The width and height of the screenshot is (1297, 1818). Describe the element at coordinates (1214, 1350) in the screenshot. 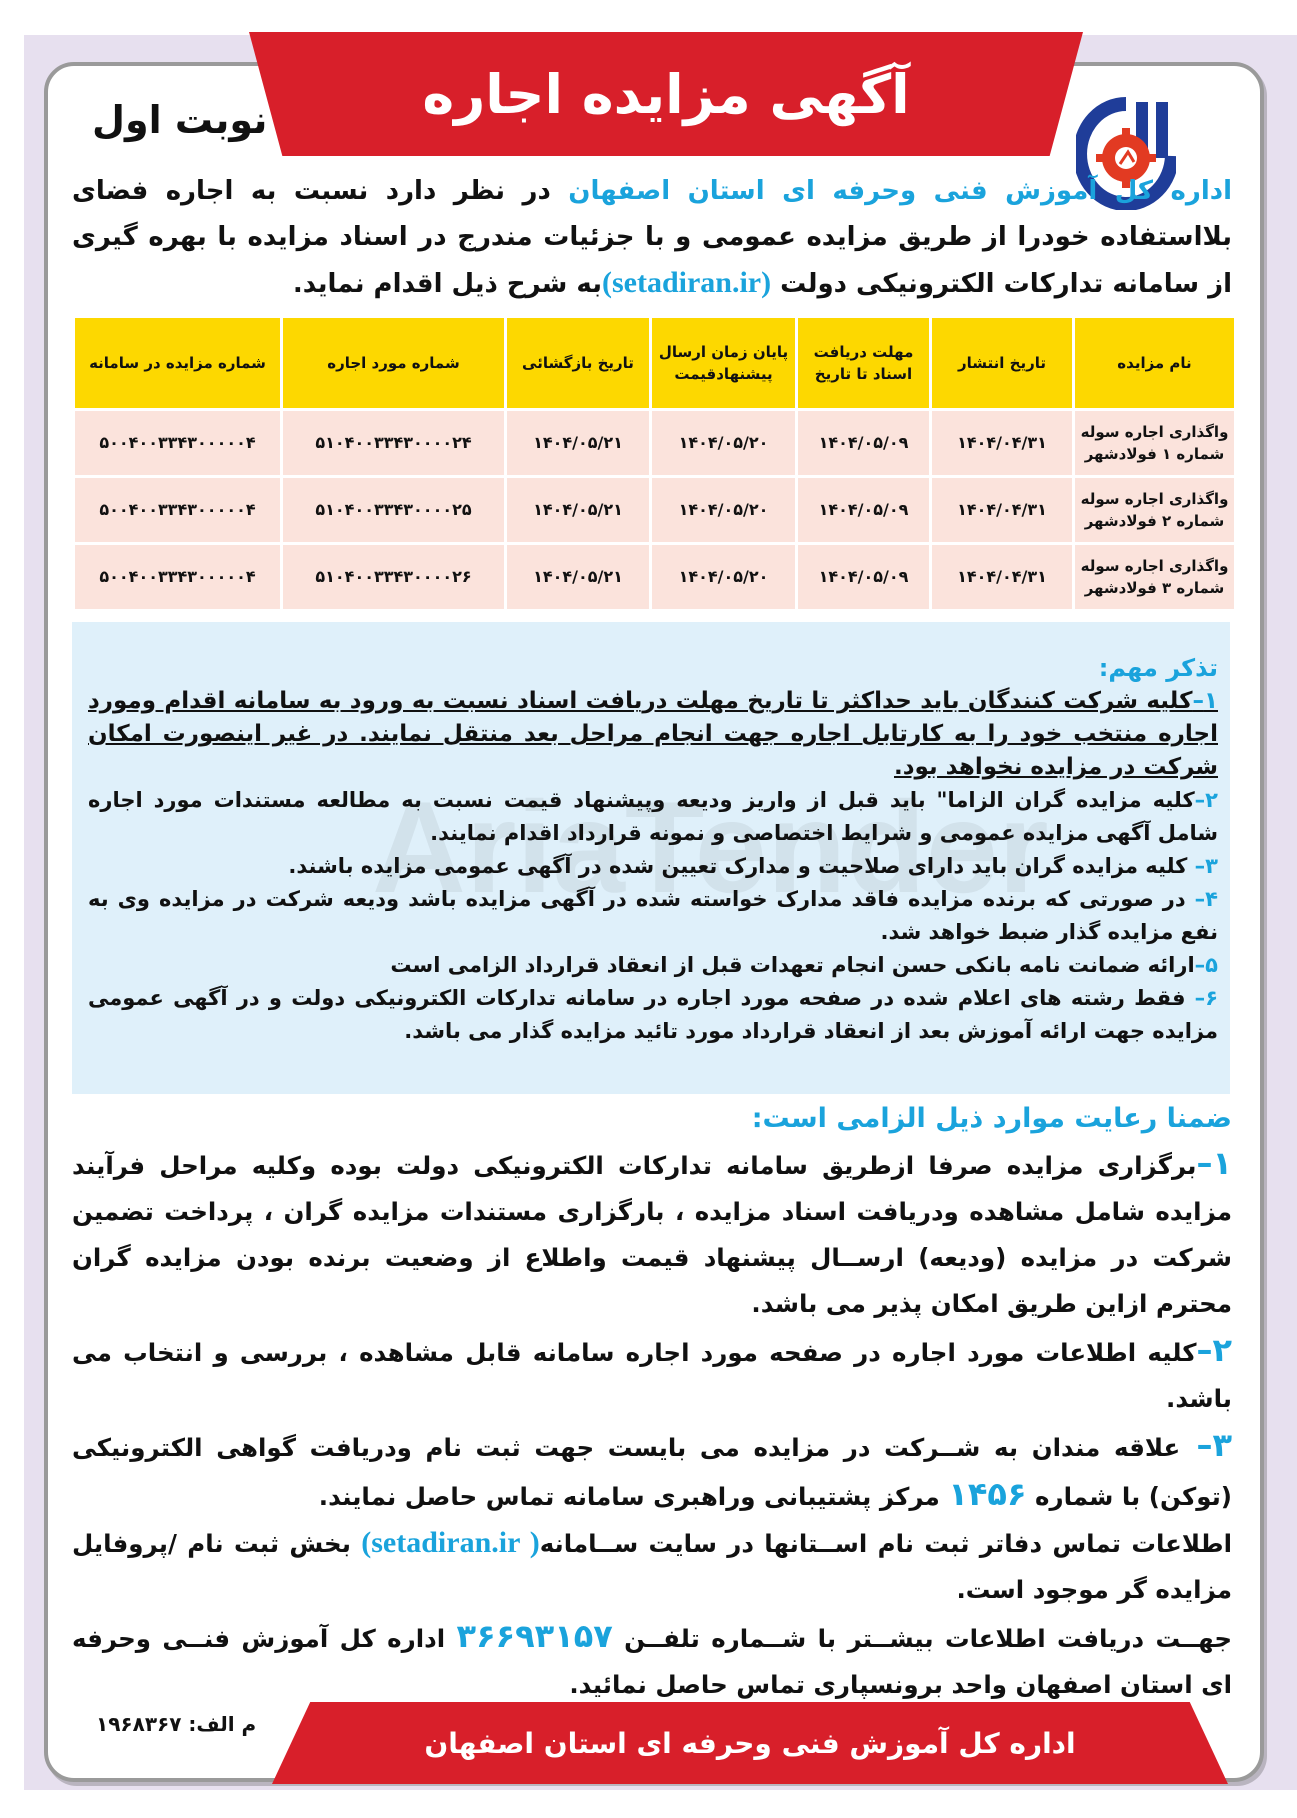

I see `requirement-number: ۲–` at that location.